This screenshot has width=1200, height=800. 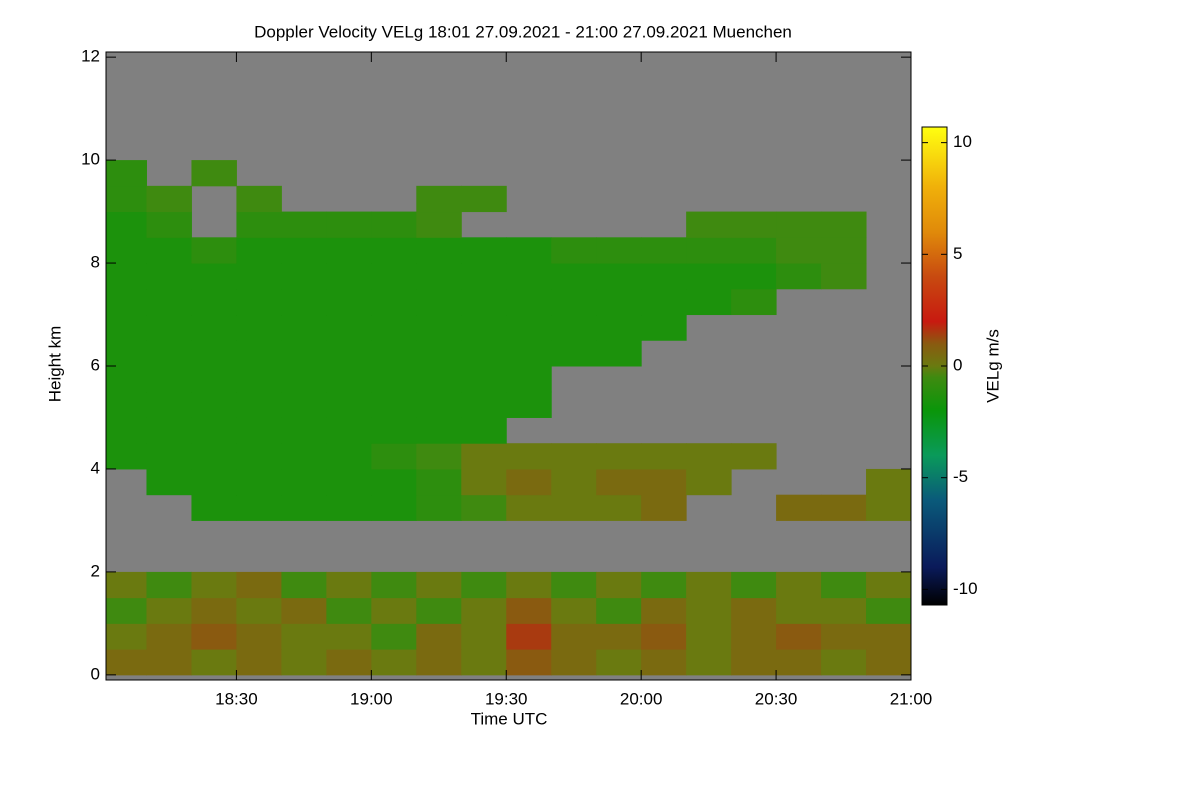 I want to click on y-tick-label: 10, so click(x=90, y=159).